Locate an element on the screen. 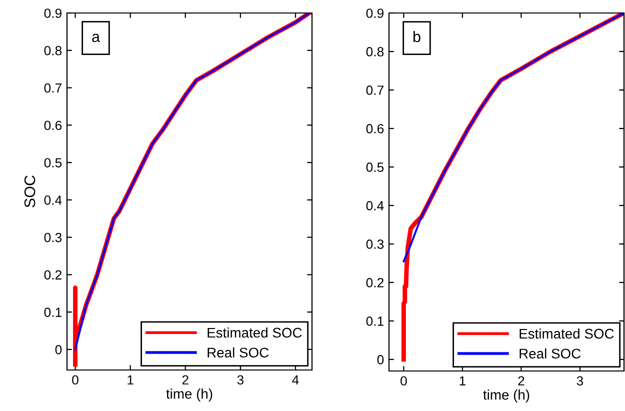 This screenshot has width=625, height=411. annotation: a is located at coordinates (96, 38).